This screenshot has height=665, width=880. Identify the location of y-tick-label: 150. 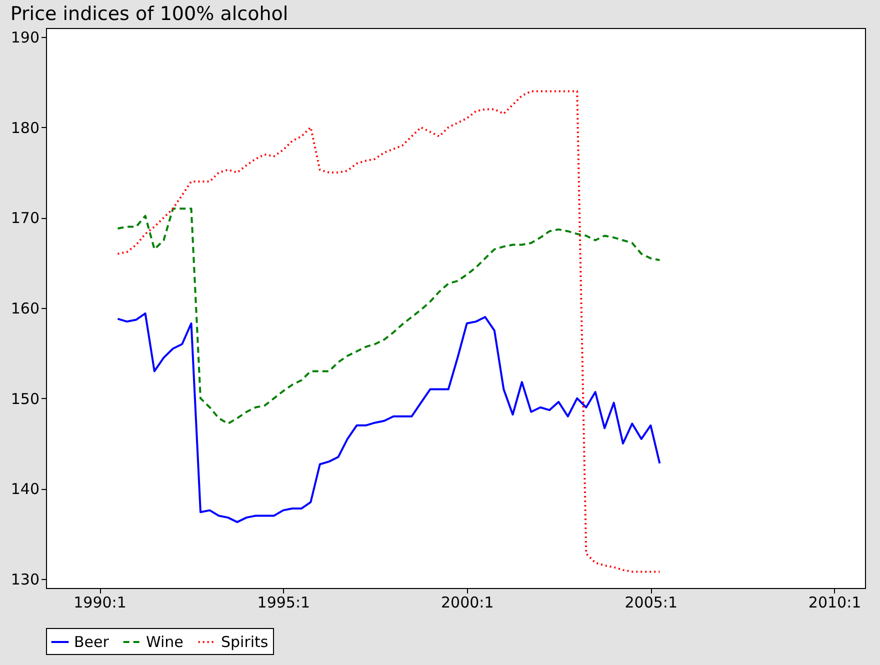
(25, 399).